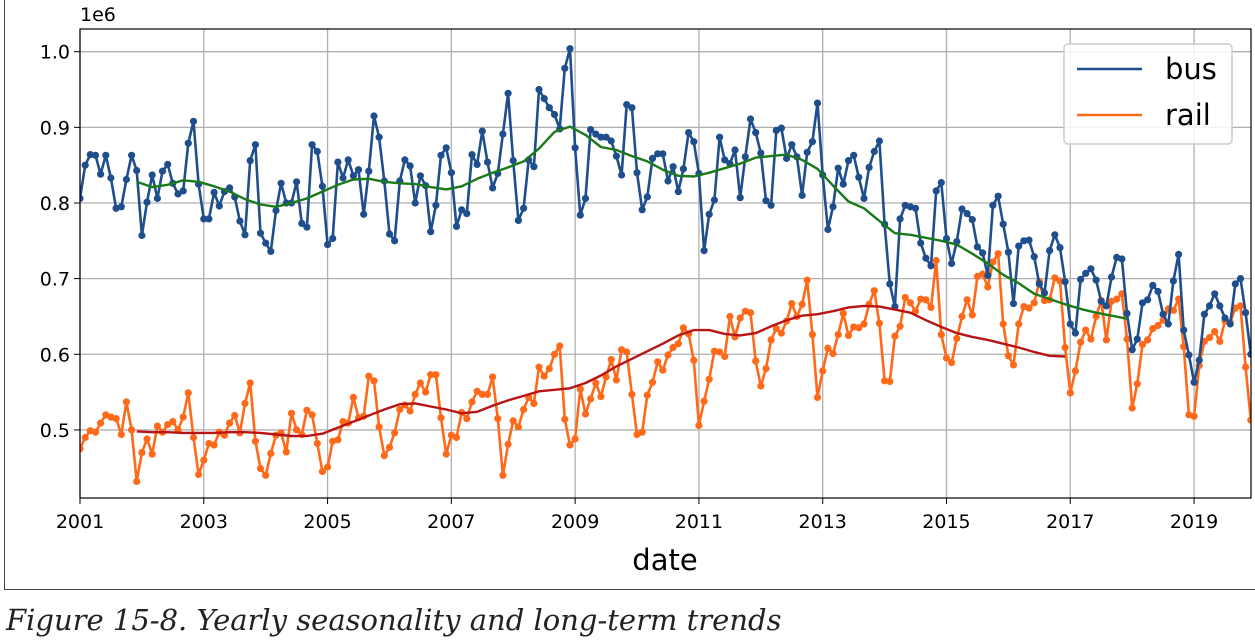 The height and width of the screenshot is (643, 1255). What do you see at coordinates (98, 15) in the screenshot?
I see `y-offset-label: 1e6` at bounding box center [98, 15].